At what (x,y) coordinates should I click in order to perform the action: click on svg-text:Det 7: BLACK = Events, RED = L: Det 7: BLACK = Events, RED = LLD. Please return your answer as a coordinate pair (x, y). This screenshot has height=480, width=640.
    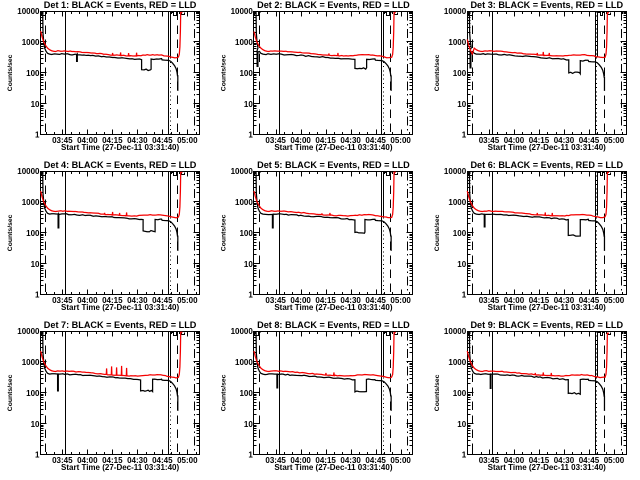
    Looking at the image, I should click on (120, 325).